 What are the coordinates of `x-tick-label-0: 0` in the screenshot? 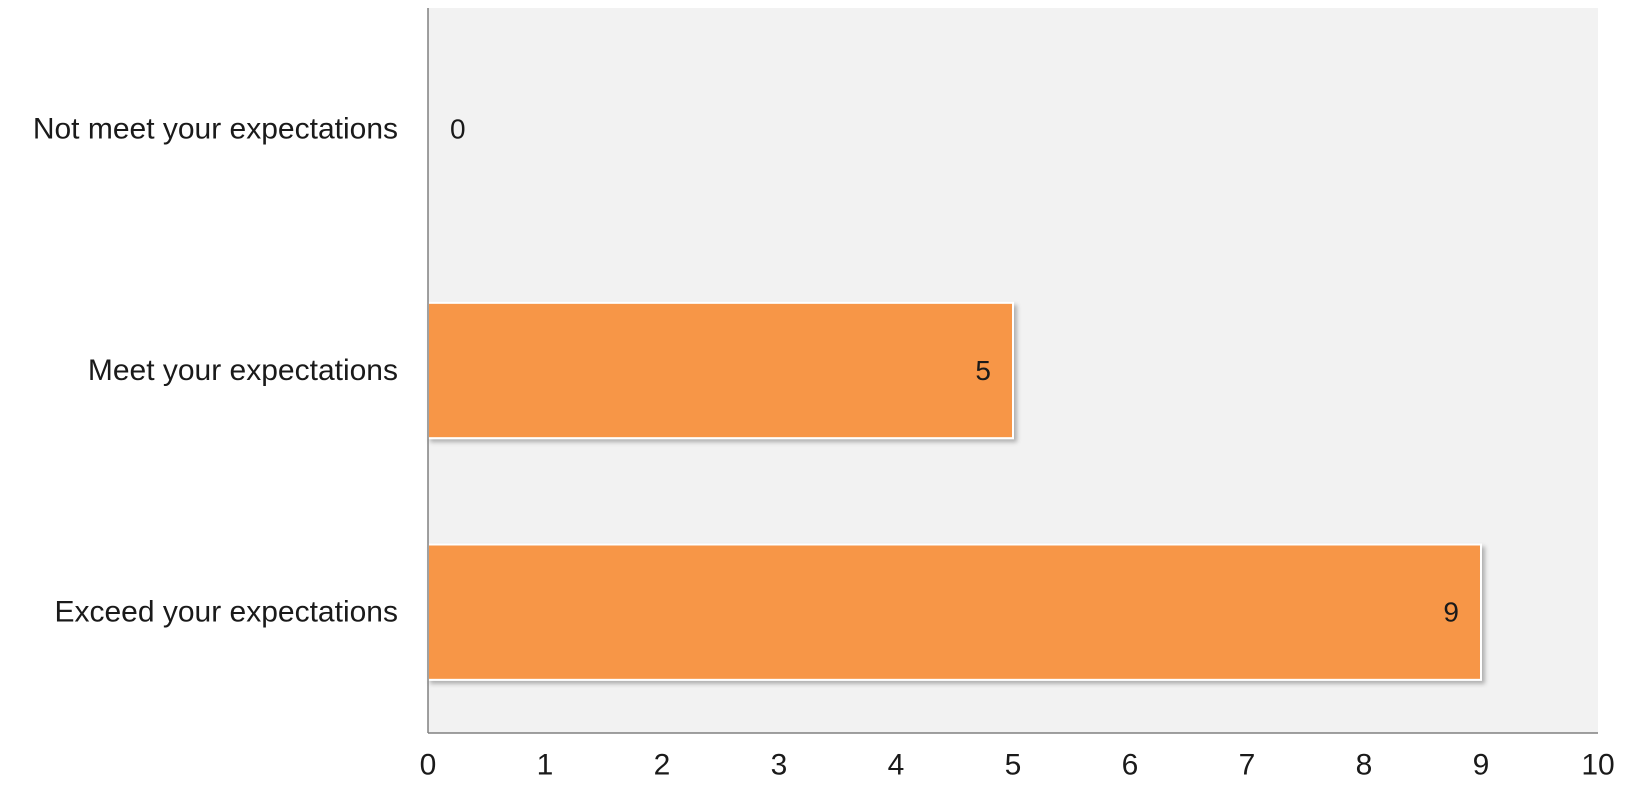 It's located at (428, 765).